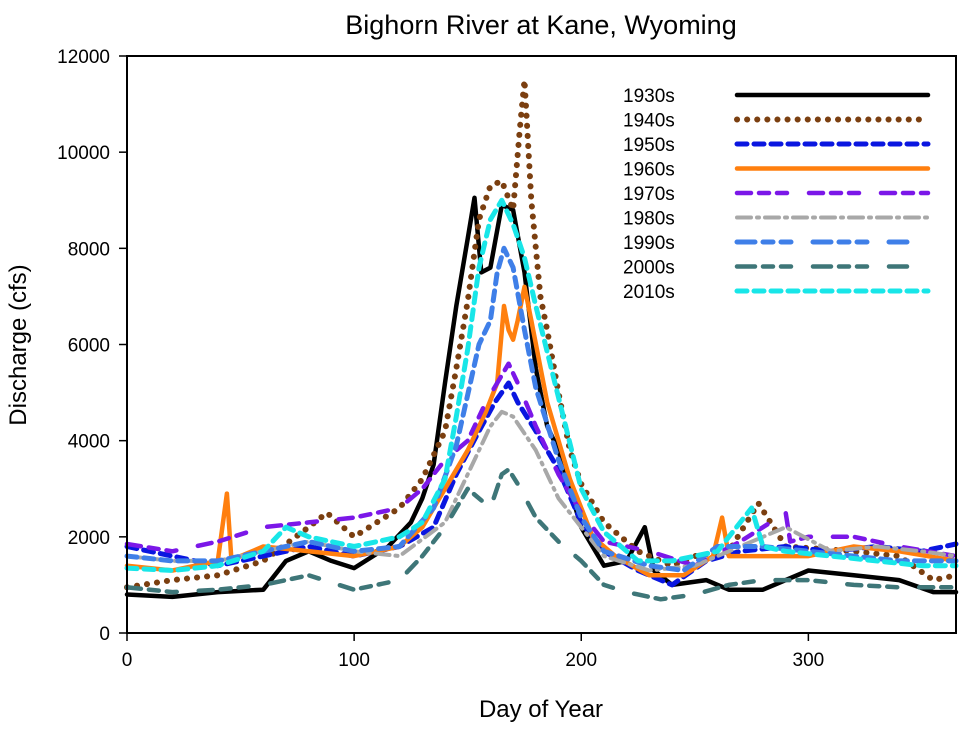  Describe the element at coordinates (89, 346) in the screenshot. I see `y-tick-label: 6000` at that location.